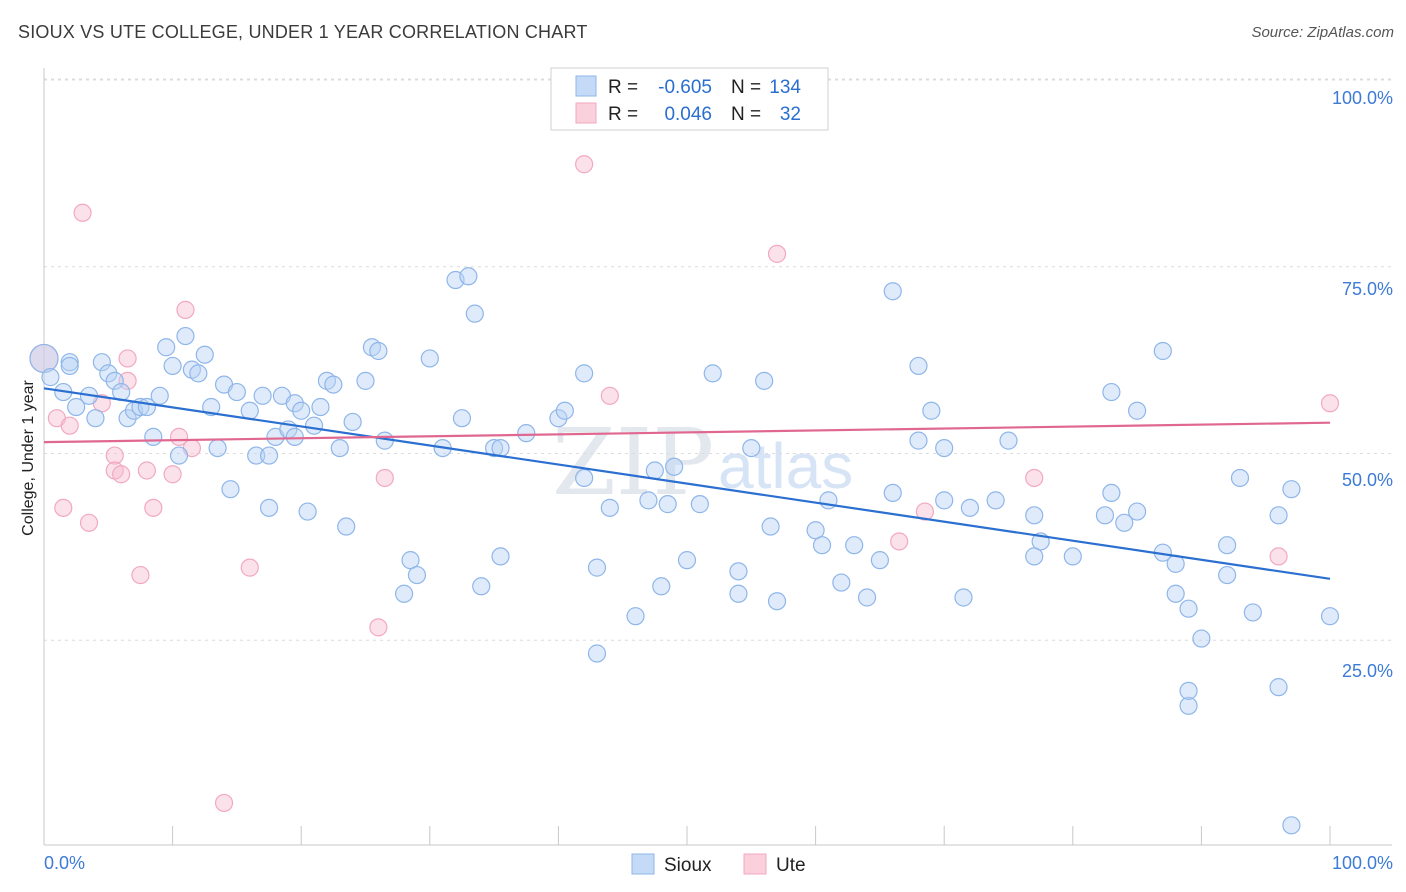  I want to click on series-legend: Sioux Ute, so click(718, 864).